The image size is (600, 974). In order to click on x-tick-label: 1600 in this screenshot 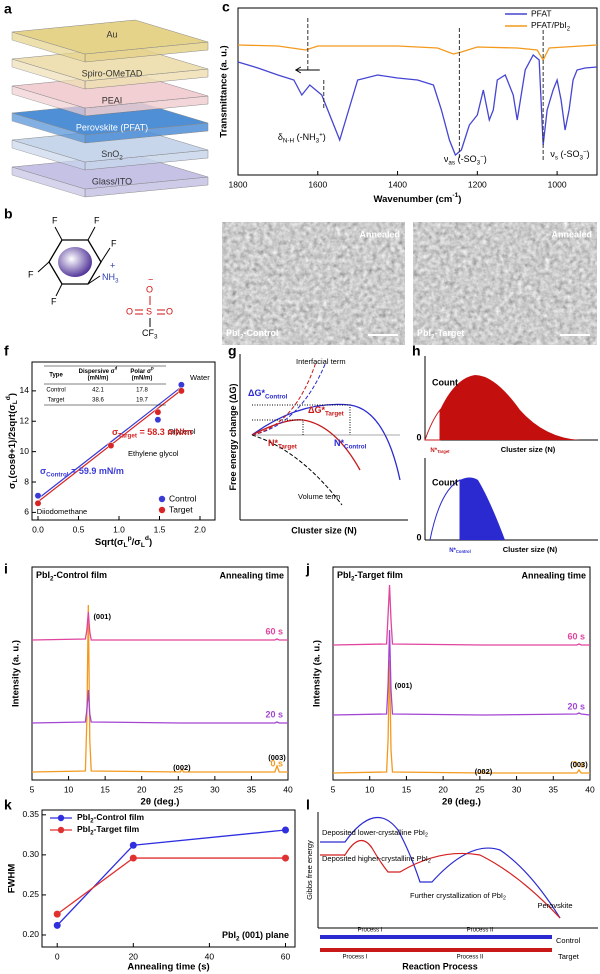, I will do `click(317, 184)`.